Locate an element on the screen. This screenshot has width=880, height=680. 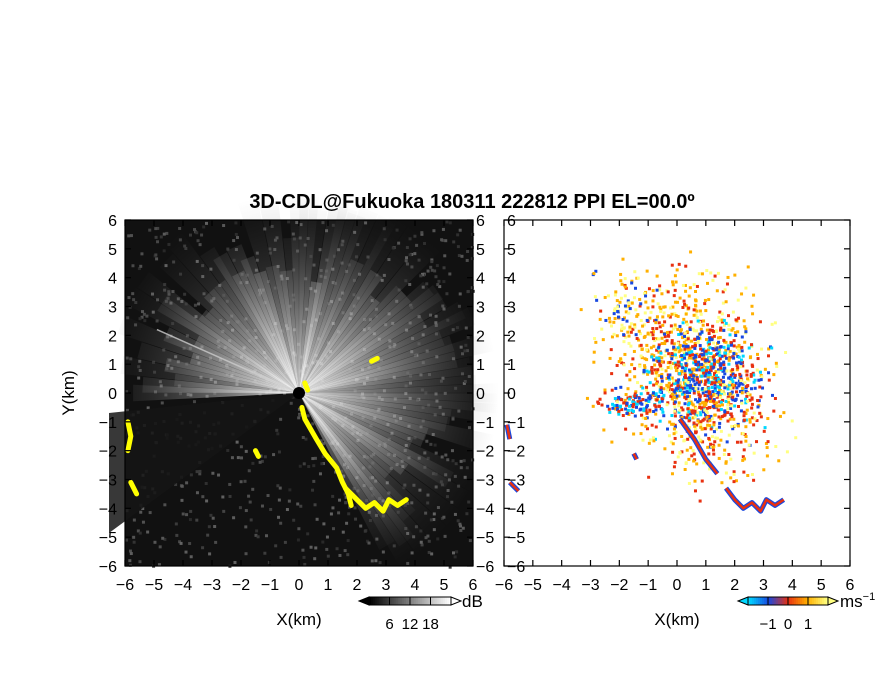
y-tick-label-inner: −2 is located at coordinates (485, 452).